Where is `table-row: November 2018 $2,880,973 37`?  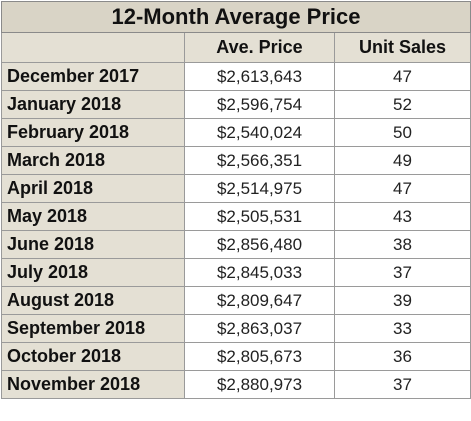 table-row: November 2018 $2,880,973 37 is located at coordinates (236, 384).